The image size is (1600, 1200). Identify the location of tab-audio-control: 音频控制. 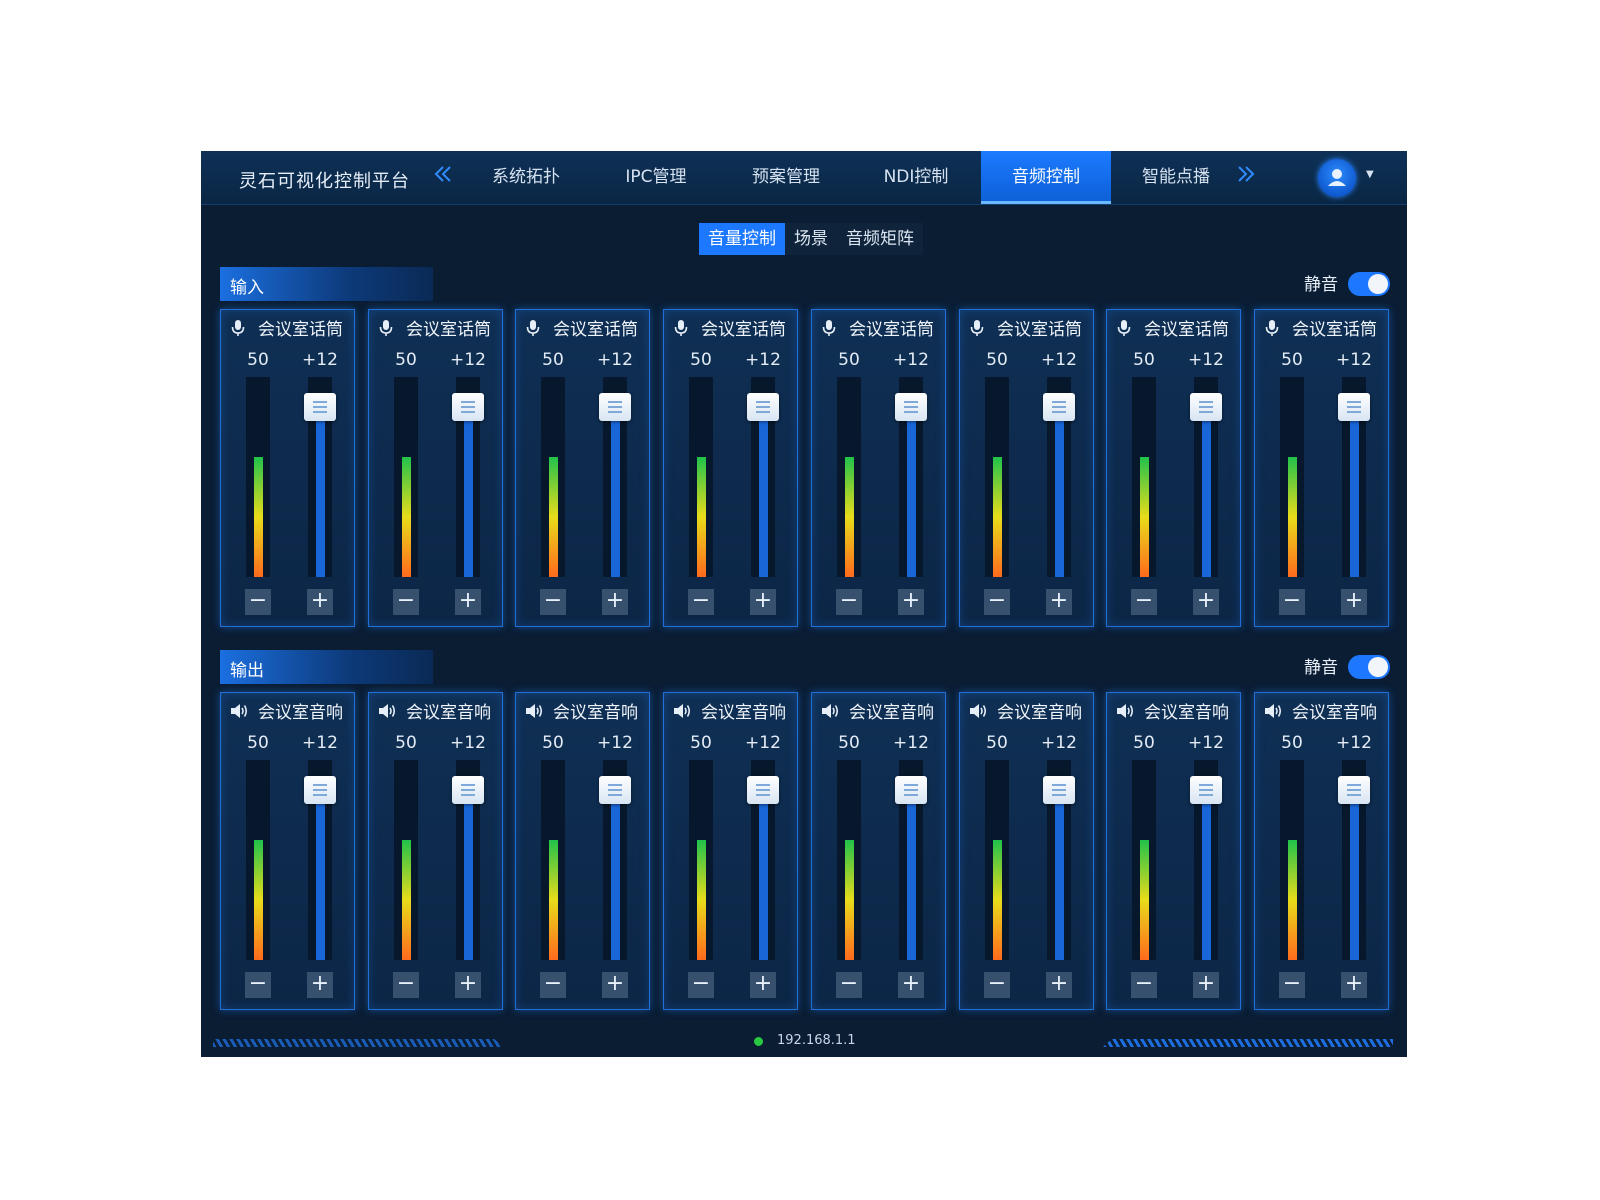
(1046, 177).